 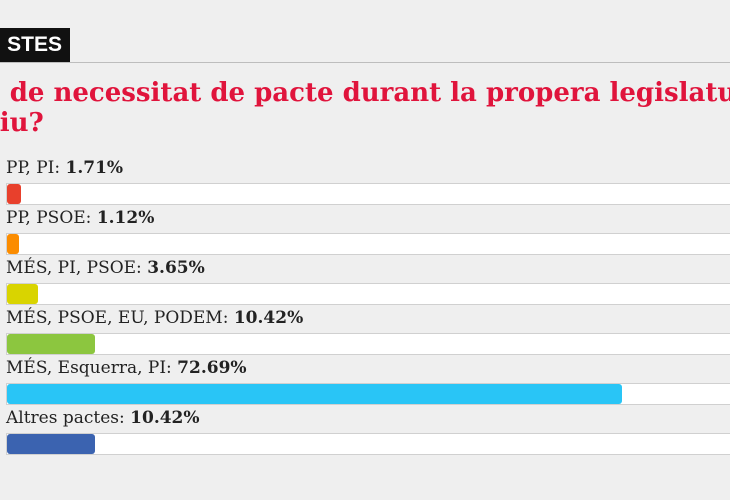 I want to click on section-tag: STES, so click(x=35, y=45).